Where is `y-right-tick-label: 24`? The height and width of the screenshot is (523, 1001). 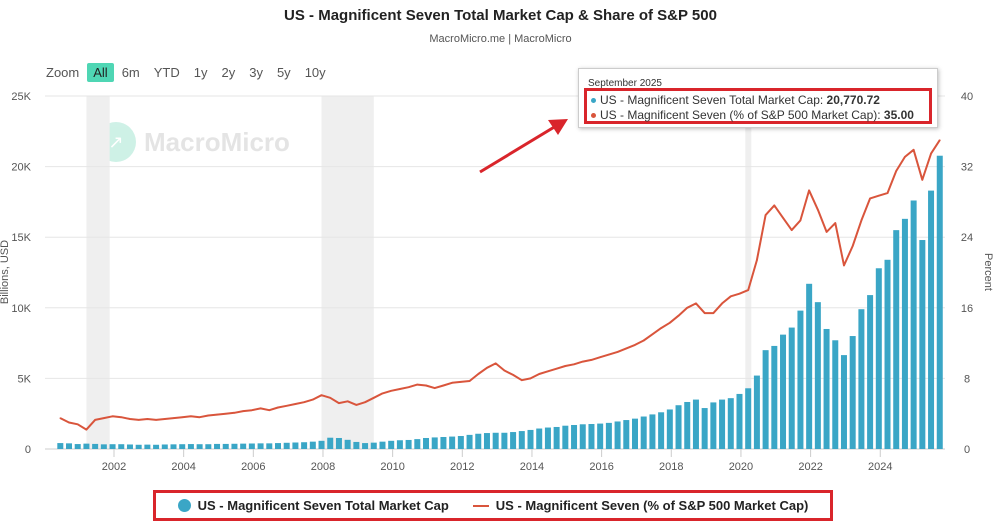 y-right-tick-label: 24 is located at coordinates (967, 238).